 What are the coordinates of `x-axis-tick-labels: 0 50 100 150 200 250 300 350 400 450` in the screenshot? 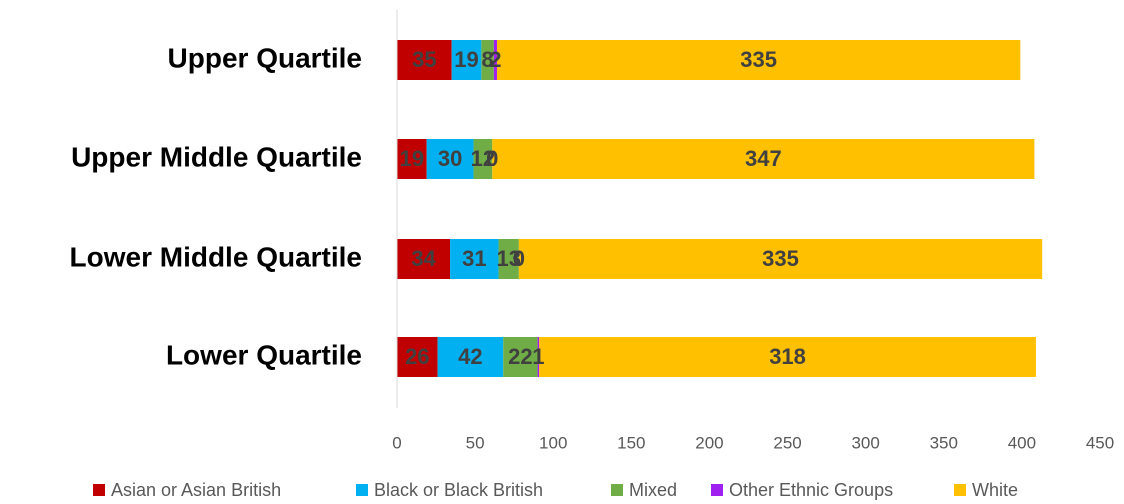 It's located at (753, 442).